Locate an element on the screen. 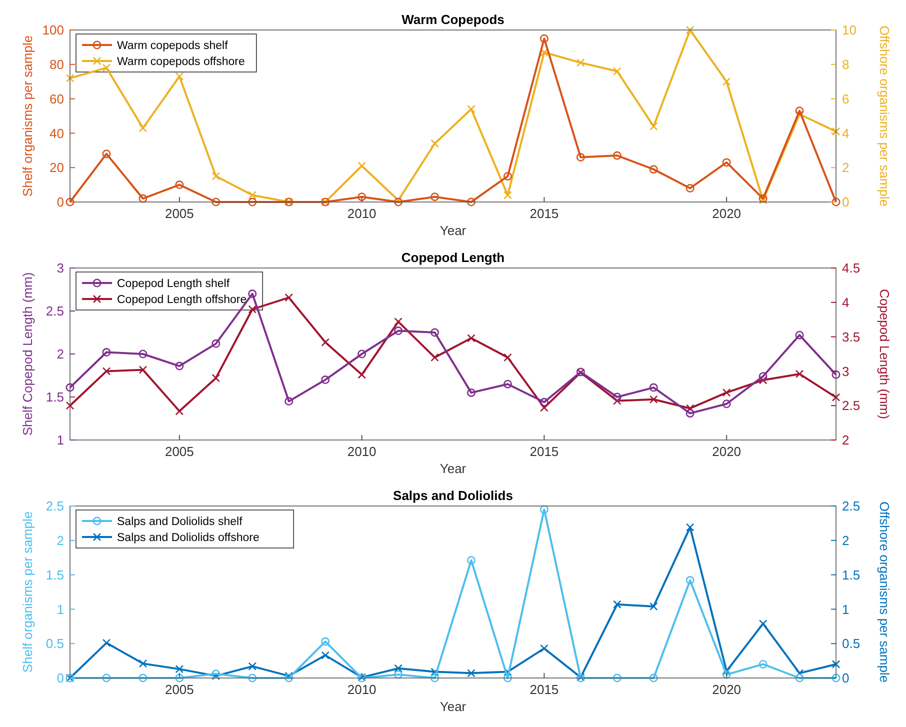 The height and width of the screenshot is (727, 906). y-tick-label: 20 is located at coordinates (57, 168).